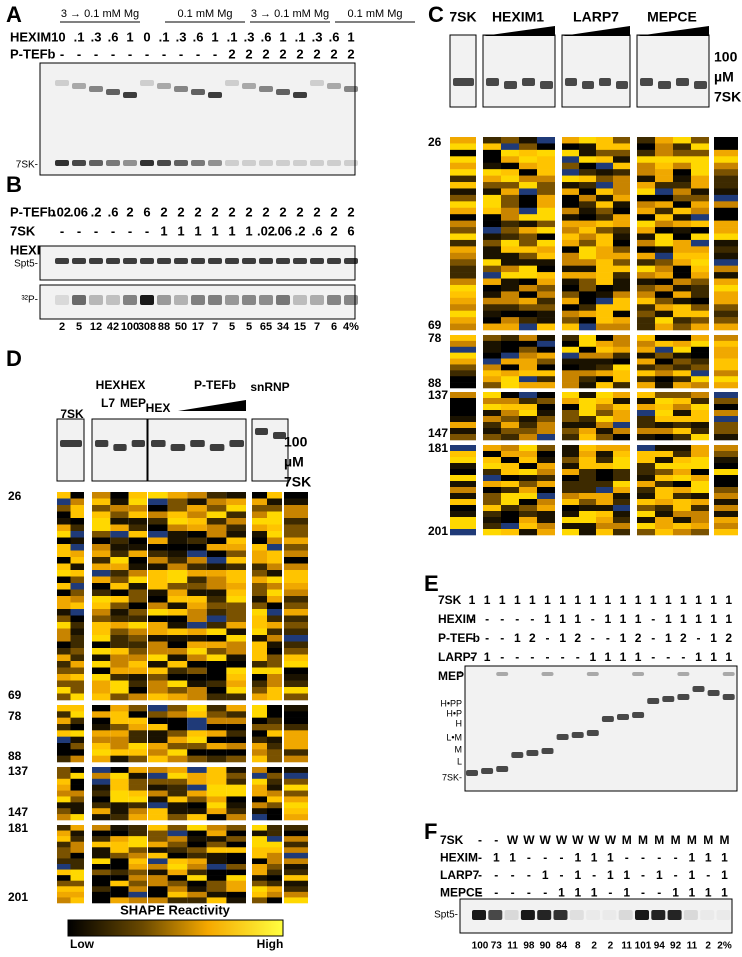 This screenshot has width=742, height=957. I want to click on lane-label: HEX, so click(133, 385).